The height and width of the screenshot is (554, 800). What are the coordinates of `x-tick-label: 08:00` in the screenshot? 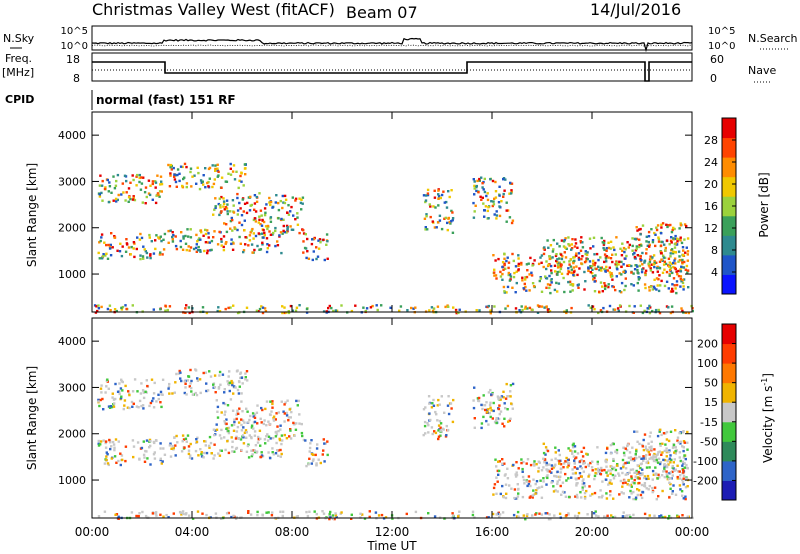 It's located at (292, 532).